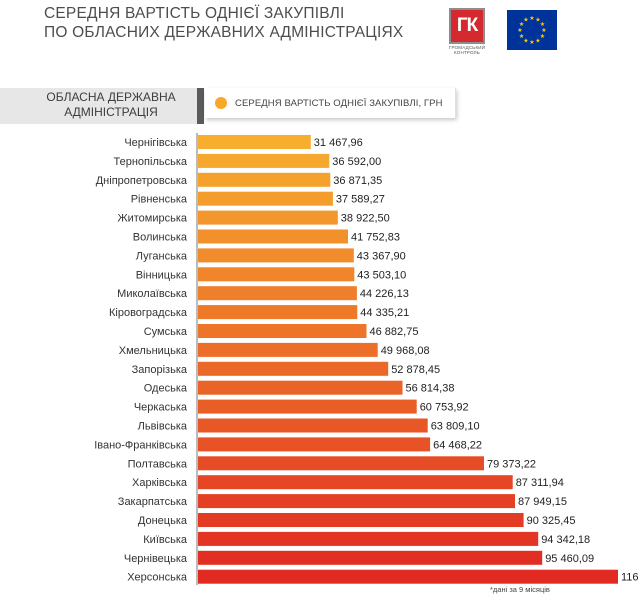  I want to click on category-axis-label: ОБЛАСНА ДЕРЖАВНА АДМІНІСТРАЦІЯ, so click(111, 104).